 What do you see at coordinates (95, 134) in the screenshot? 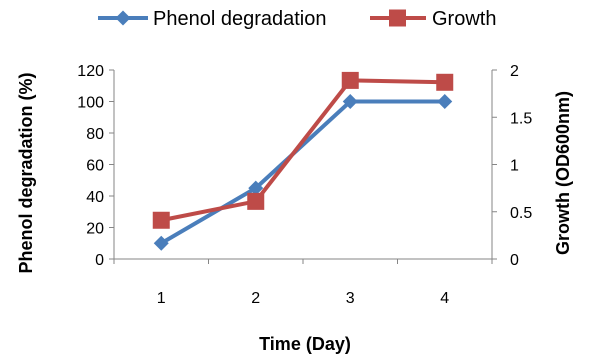
I see `y-left-tick-label: 80` at bounding box center [95, 134].